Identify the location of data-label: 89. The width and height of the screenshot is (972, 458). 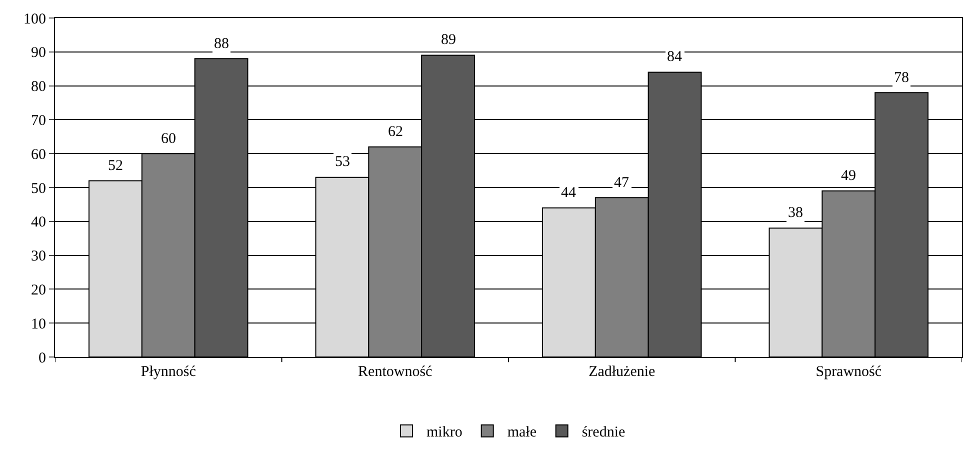
(448, 40).